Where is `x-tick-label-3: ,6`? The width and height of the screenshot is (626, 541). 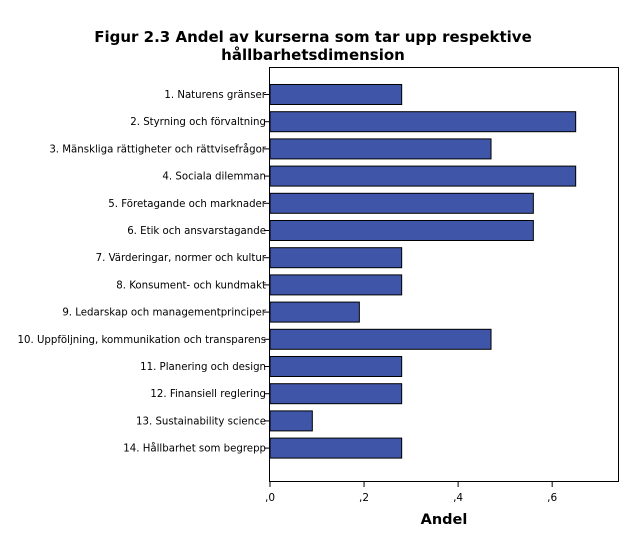
x-tick-label-3: ,6 is located at coordinates (552, 498).